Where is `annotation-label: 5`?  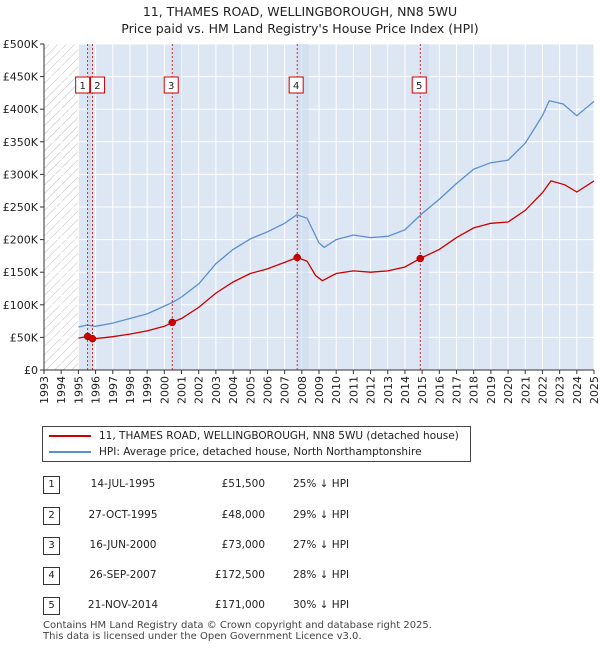
annotation-label: 5 is located at coordinates (419, 86).